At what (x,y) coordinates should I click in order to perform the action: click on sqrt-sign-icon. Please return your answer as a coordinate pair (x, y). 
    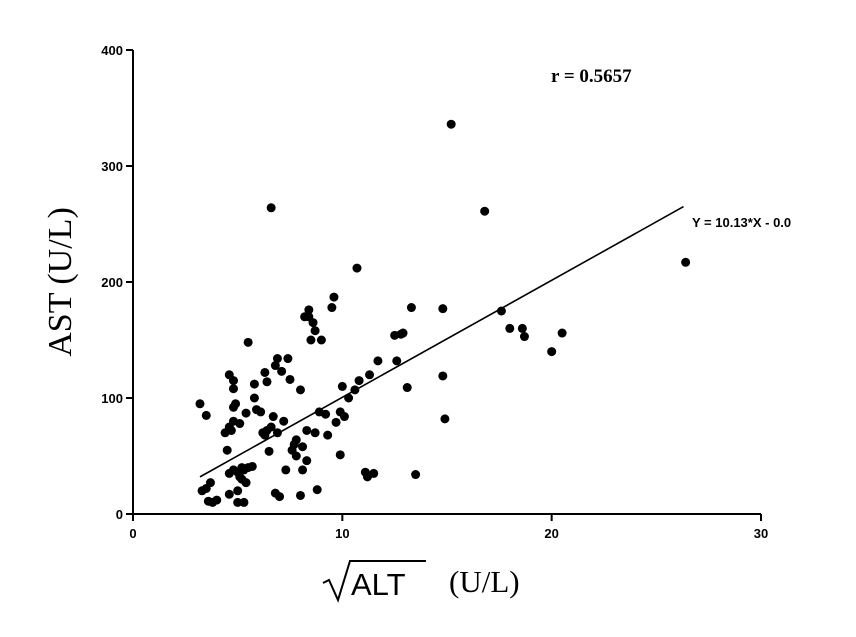
    Looking at the image, I should click on (374, 581).